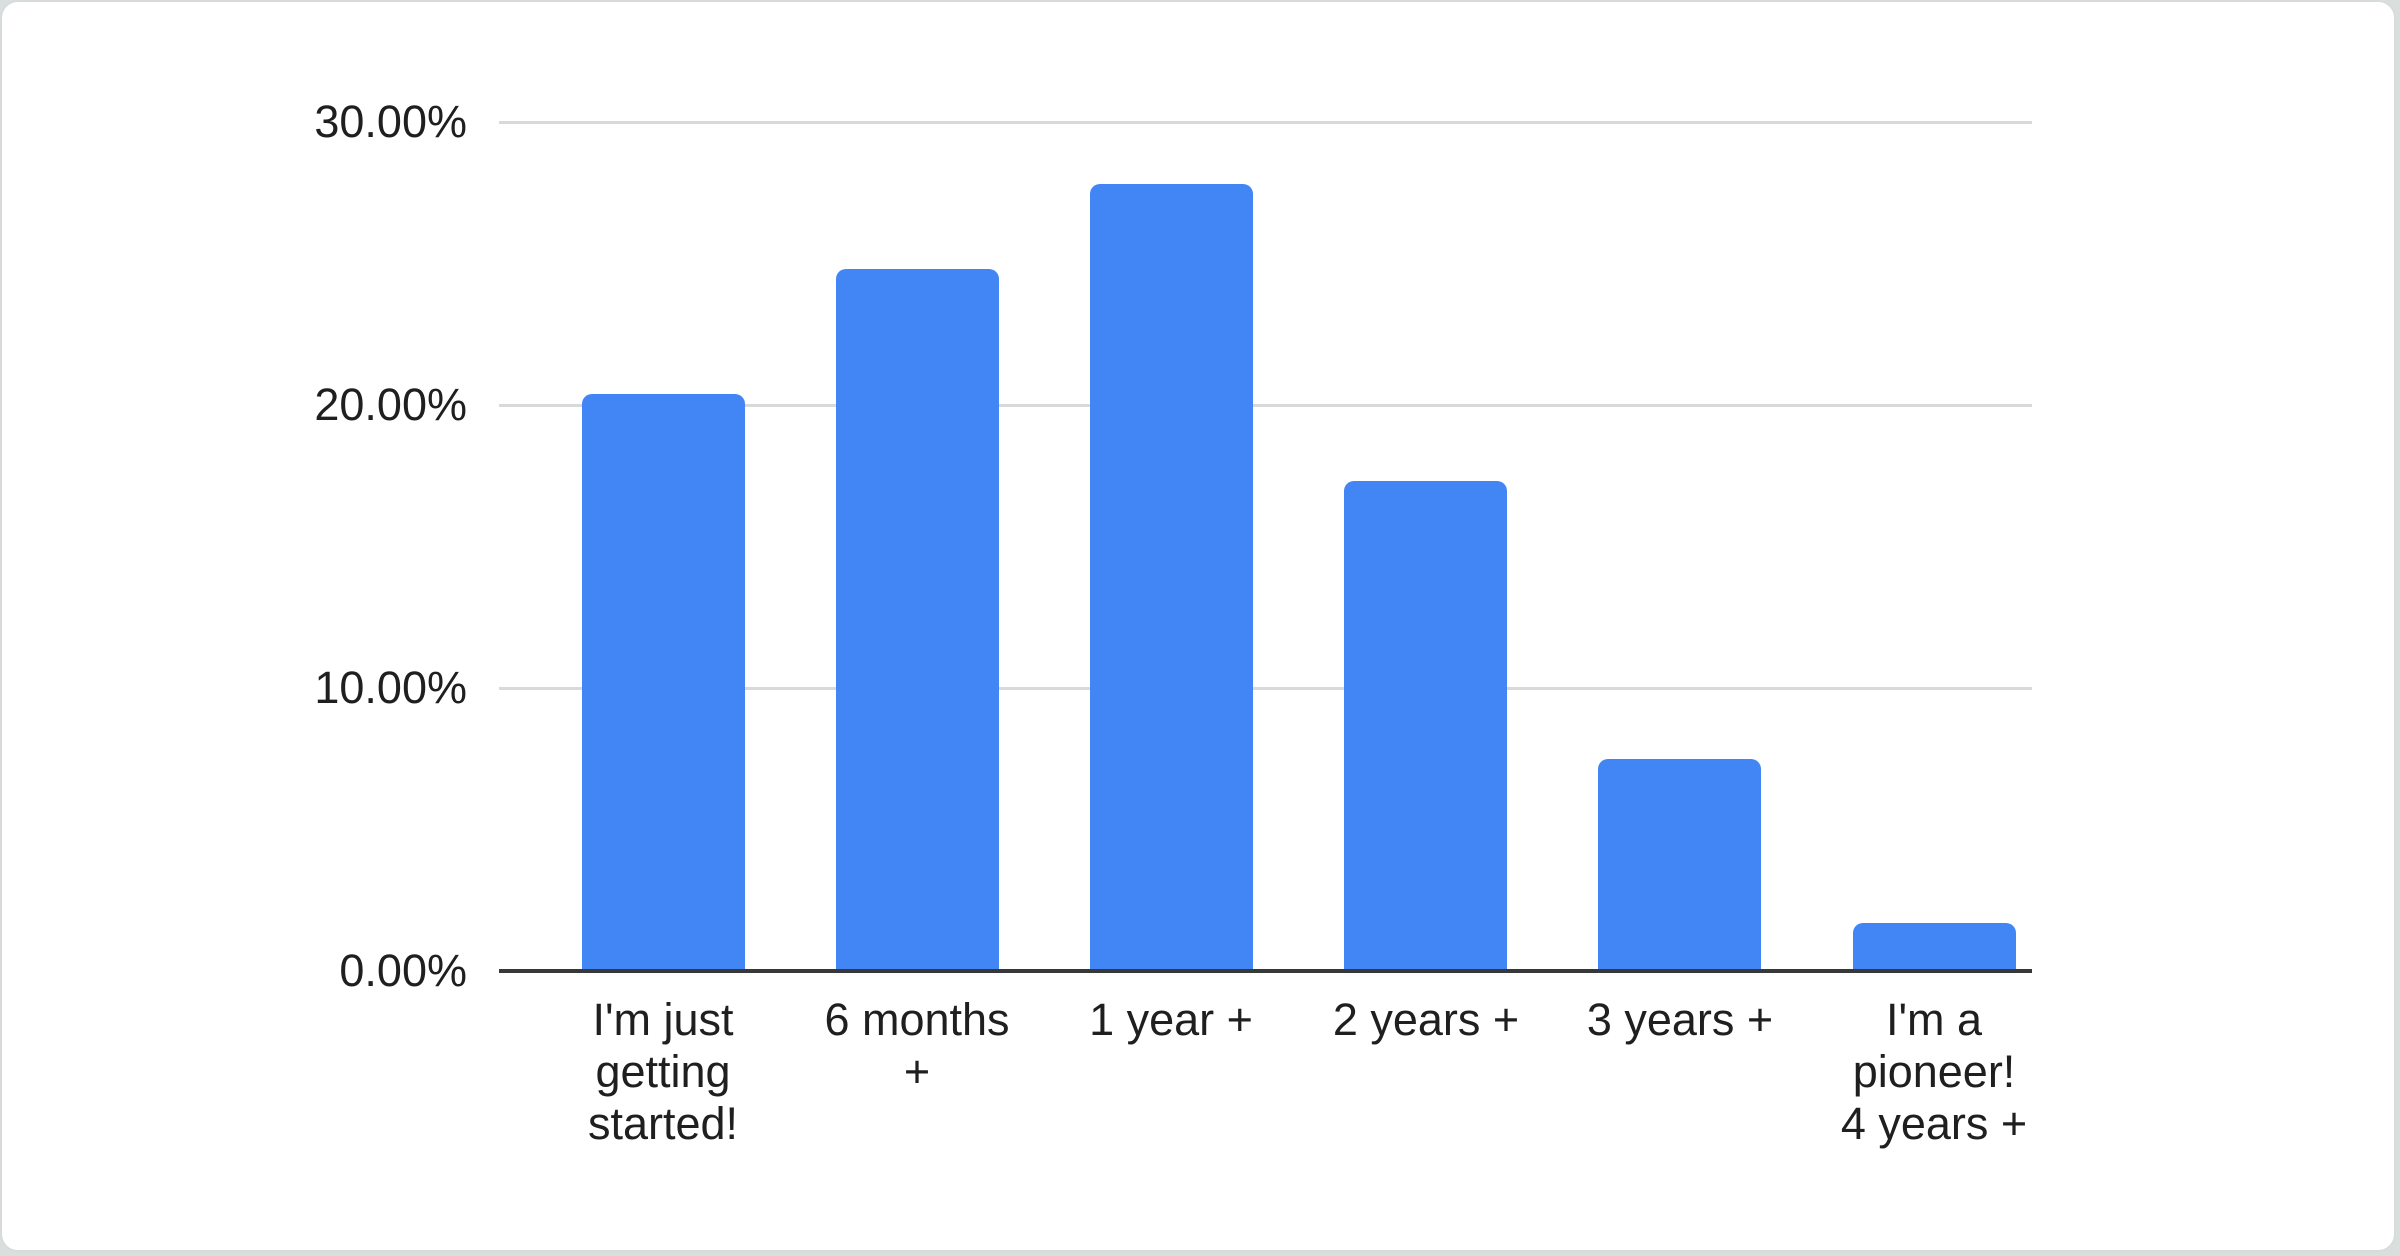  Describe the element at coordinates (1171, 1019) in the screenshot. I see `x-axis-tick-label: 1 year +` at that location.